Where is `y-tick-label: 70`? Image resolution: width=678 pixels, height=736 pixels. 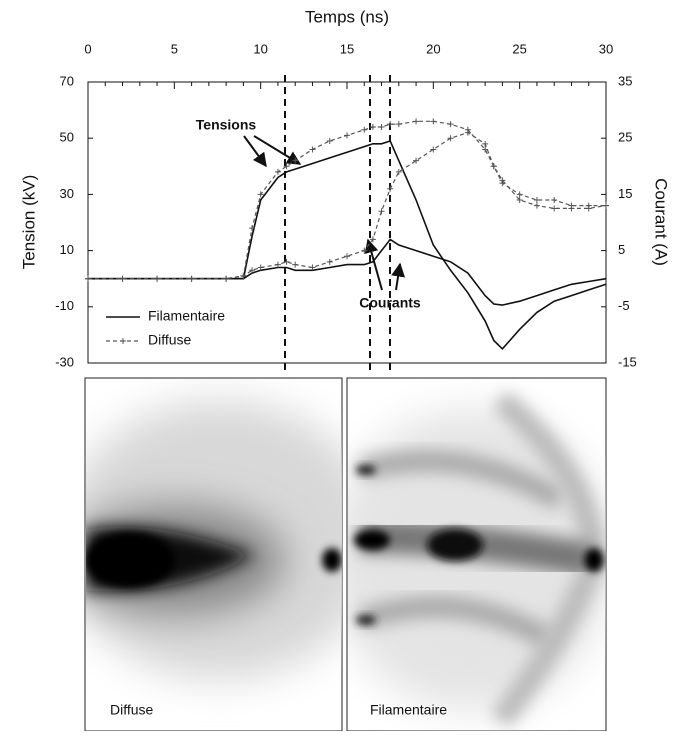
y-tick-label: 70 is located at coordinates (67, 80).